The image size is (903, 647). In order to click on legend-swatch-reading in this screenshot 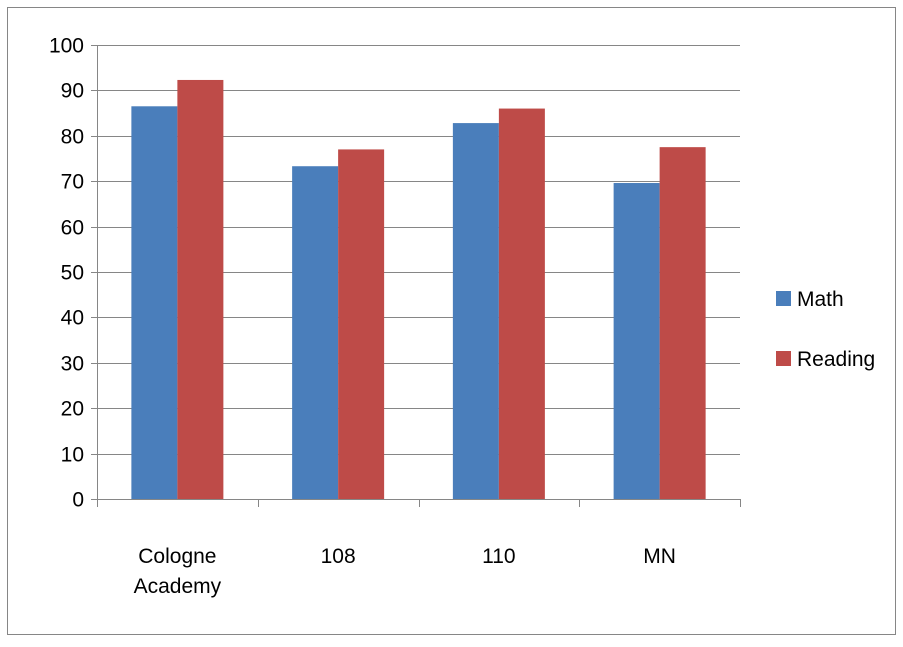, I will do `click(783, 358)`.